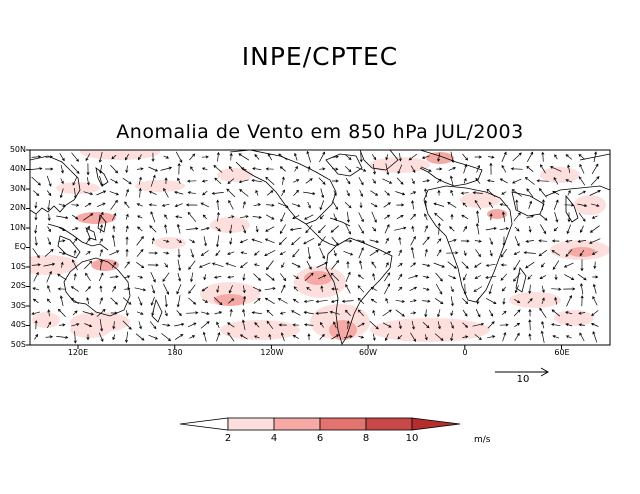 The image size is (640, 494). What do you see at coordinates (320, 438) in the screenshot?
I see `colorbar-label-6: 6` at bounding box center [320, 438].